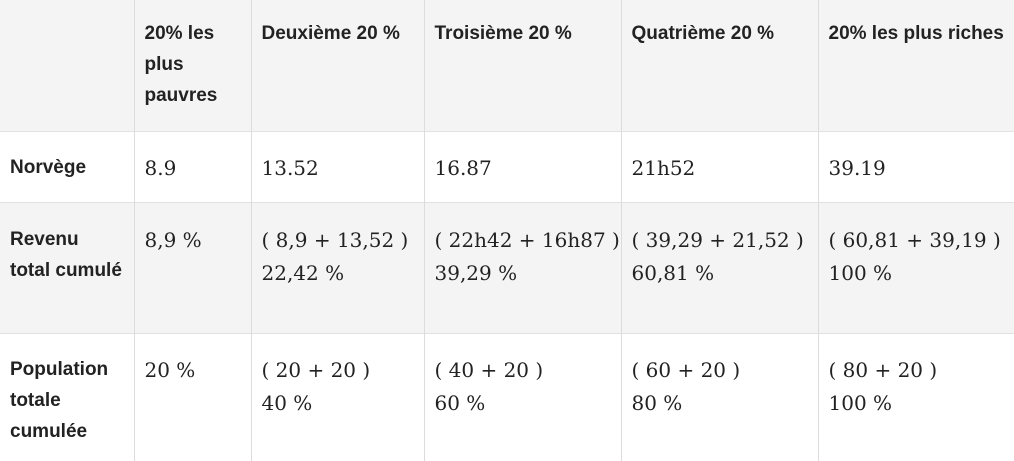  Describe the element at coordinates (857, 167) in the screenshot. I see `cell-value: 39.19` at that location.